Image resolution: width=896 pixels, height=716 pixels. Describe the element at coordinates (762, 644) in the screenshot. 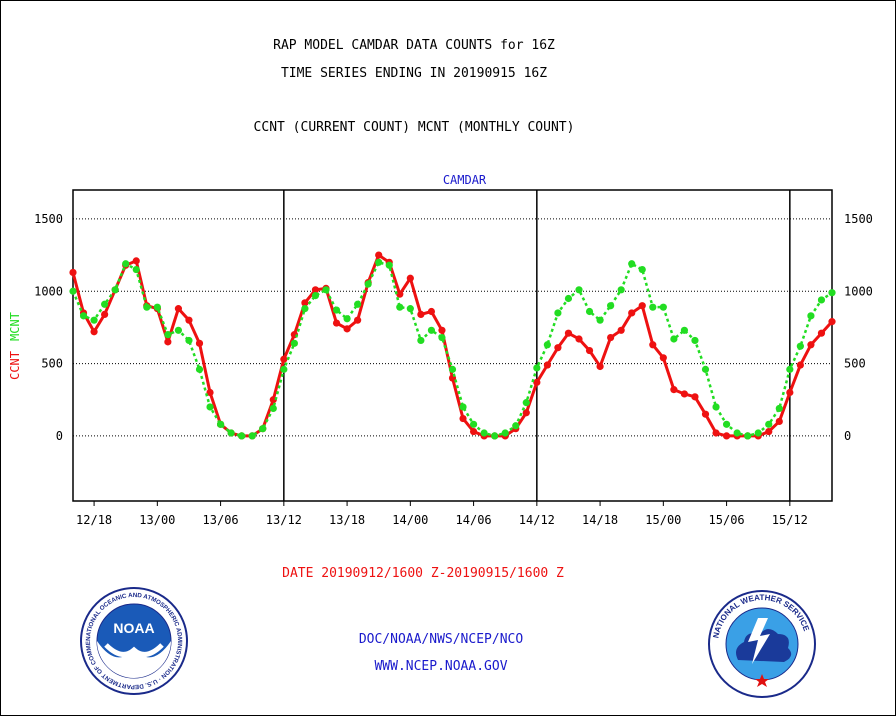

I see `nws-logo: NATIONAL WEATHER SERVICE` at that location.